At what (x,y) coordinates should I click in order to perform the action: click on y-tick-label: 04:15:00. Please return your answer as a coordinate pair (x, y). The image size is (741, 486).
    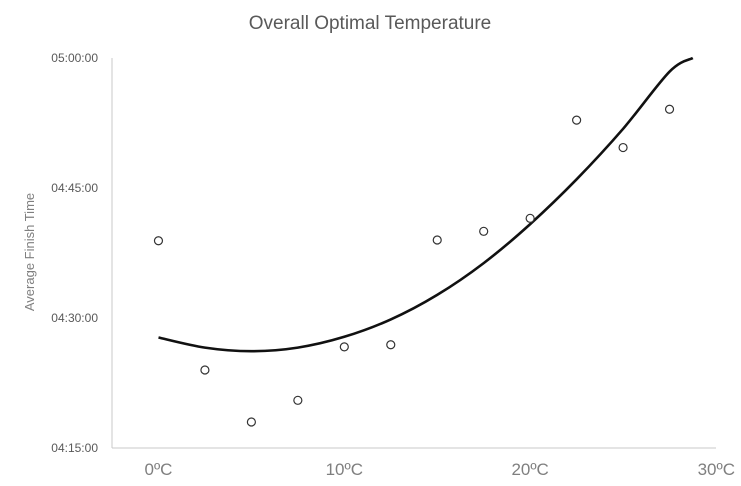
    Looking at the image, I should click on (74, 448).